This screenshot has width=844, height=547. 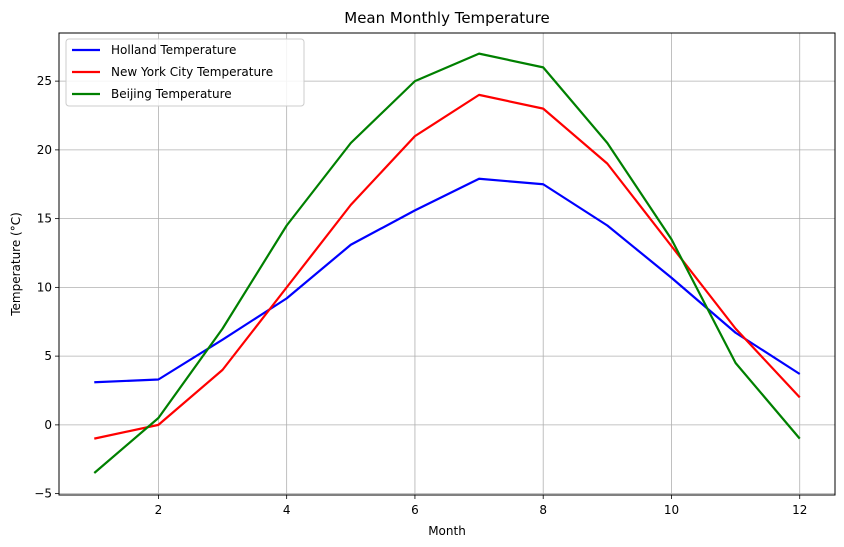 I want to click on legend-box, so click(x=185, y=72).